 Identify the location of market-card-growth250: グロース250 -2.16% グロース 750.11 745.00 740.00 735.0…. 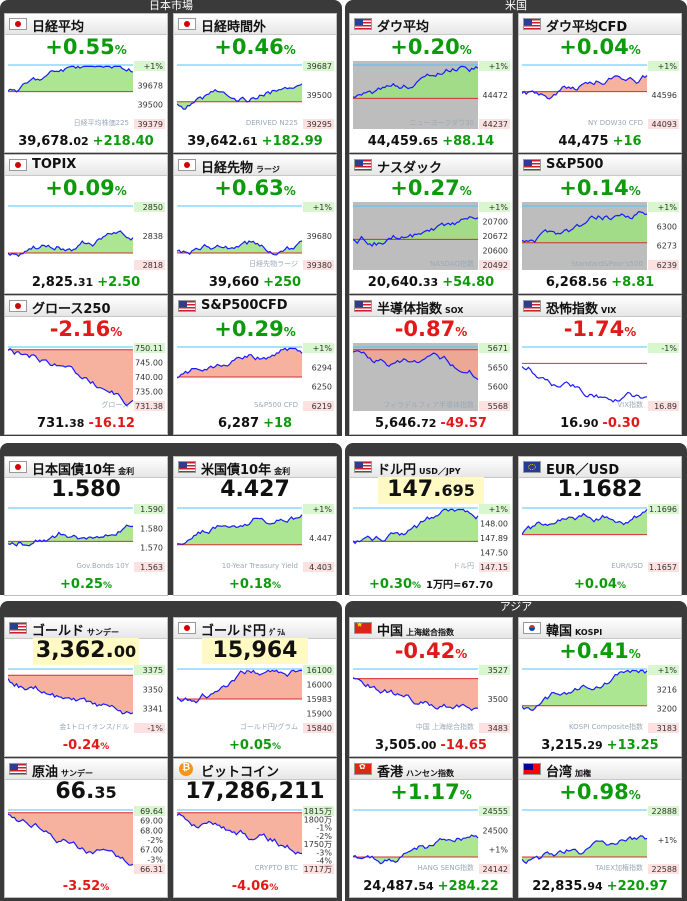
(86, 365).